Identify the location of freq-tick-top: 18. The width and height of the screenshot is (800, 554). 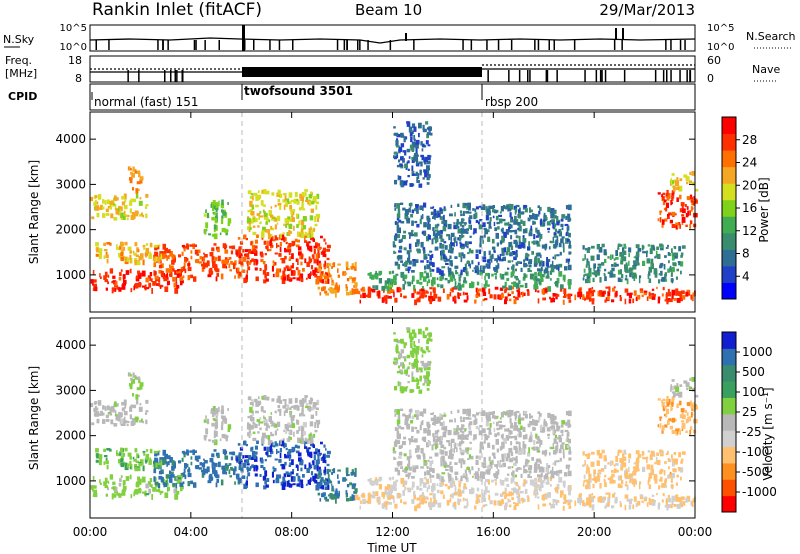
(75, 60).